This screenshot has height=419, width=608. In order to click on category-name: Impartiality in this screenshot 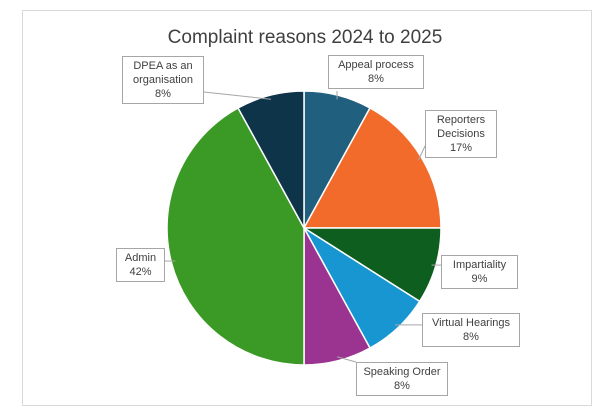, I will do `click(479, 265)`.